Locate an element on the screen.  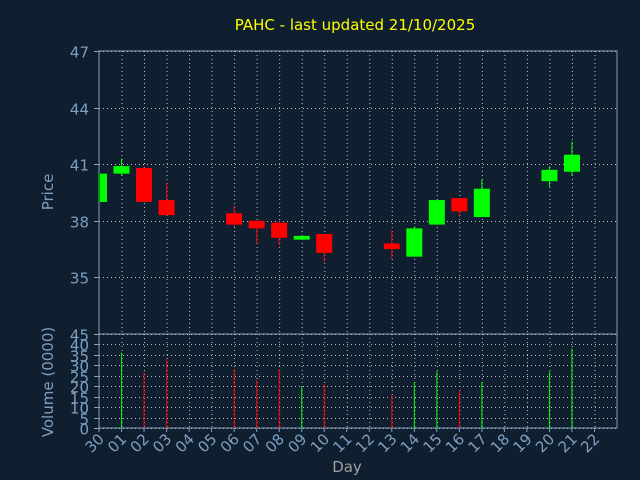
price-tick-label: 47 is located at coordinates (79, 53).